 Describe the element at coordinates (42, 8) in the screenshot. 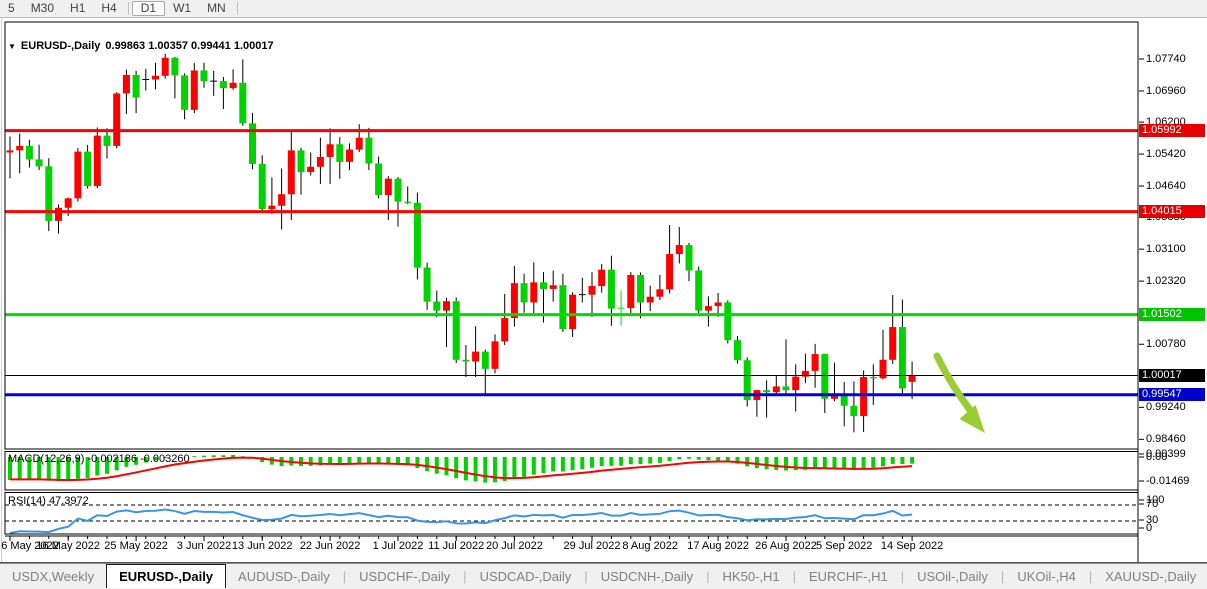

I see `timeframe-button-m30: M30` at that location.